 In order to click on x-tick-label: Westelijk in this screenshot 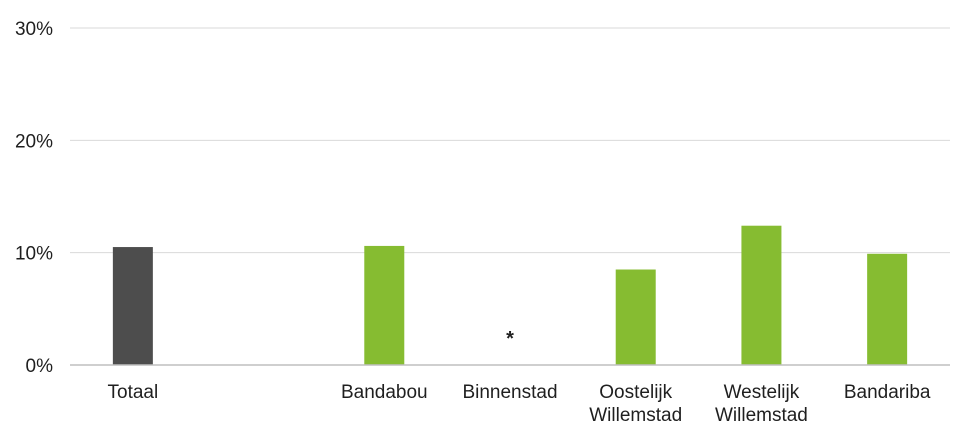, I will do `click(762, 392)`.